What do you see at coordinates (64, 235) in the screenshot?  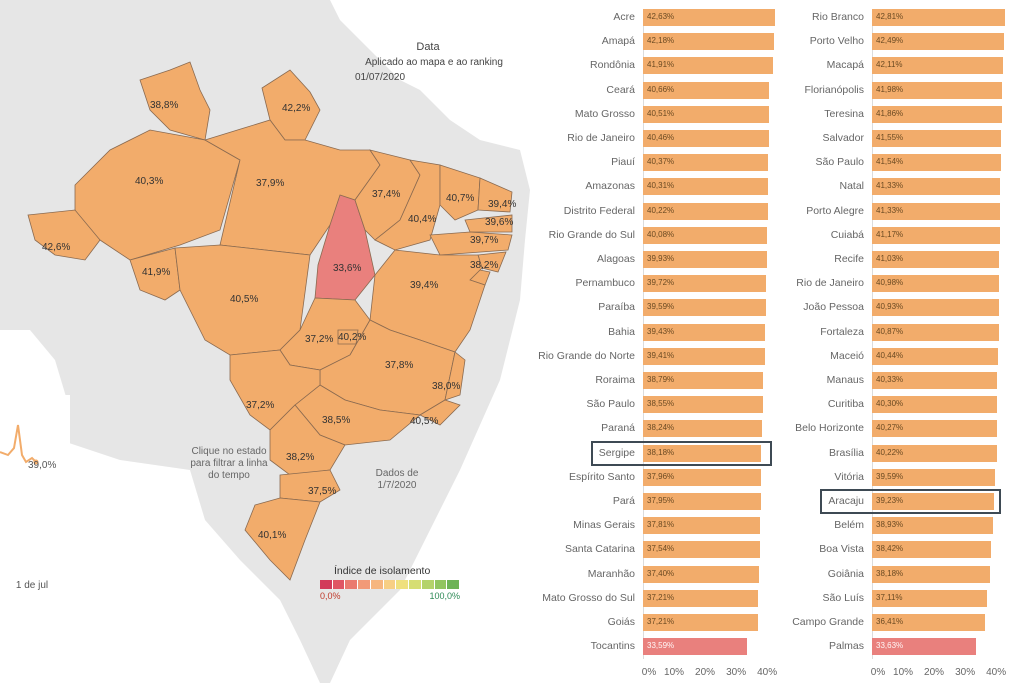 I see `state-ac` at bounding box center [64, 235].